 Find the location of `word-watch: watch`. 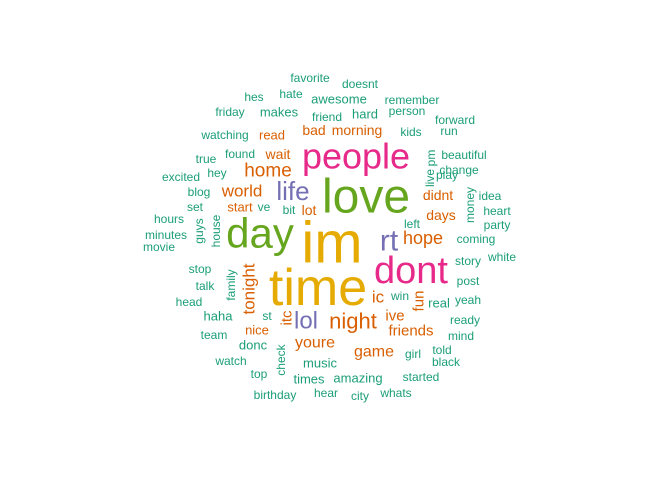

word-watch: watch is located at coordinates (230, 361).